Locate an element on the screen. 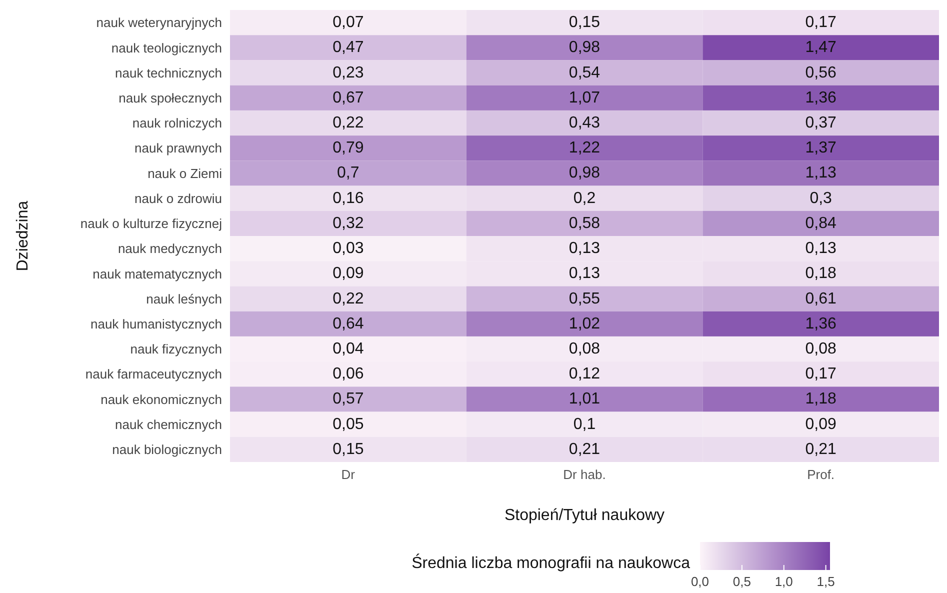  data-label: 0,84 is located at coordinates (821, 223).